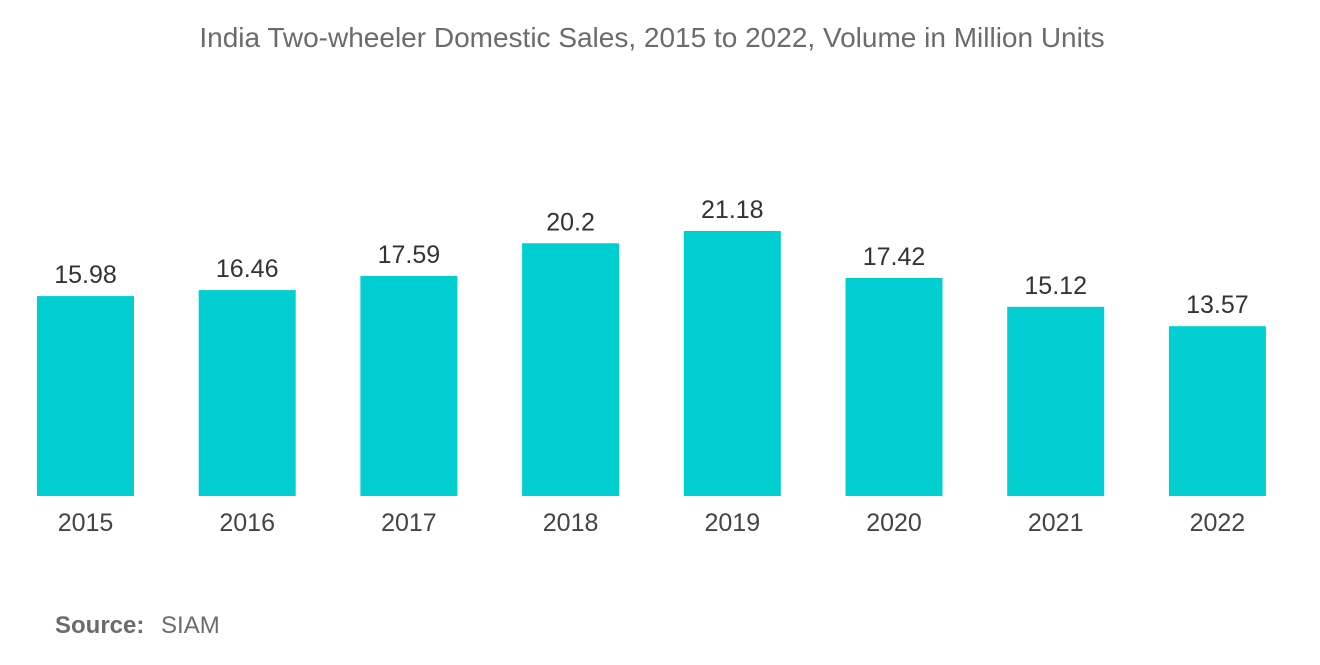  What do you see at coordinates (1217, 305) in the screenshot?
I see `value-label-2022: 13.57` at bounding box center [1217, 305].